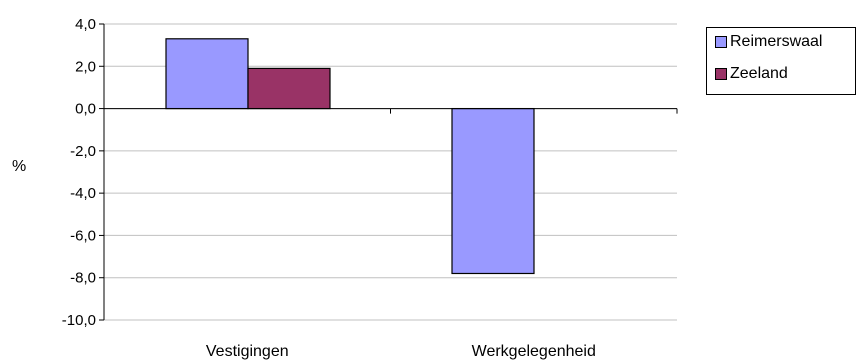 This screenshot has width=865, height=360. I want to click on y-tick-labels: 4,0 2,0 0,0 -2,0 -4,0 -6,0 -8,0 -10,0, so click(79, 172).